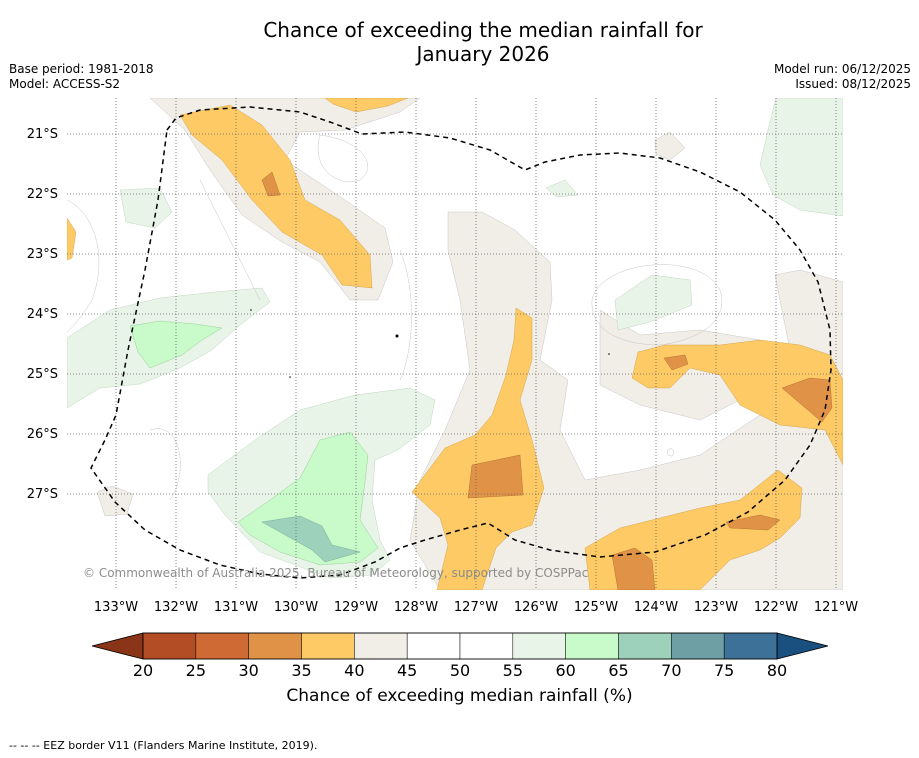  I want to click on colorbar-tick-label: 45, so click(407, 670).